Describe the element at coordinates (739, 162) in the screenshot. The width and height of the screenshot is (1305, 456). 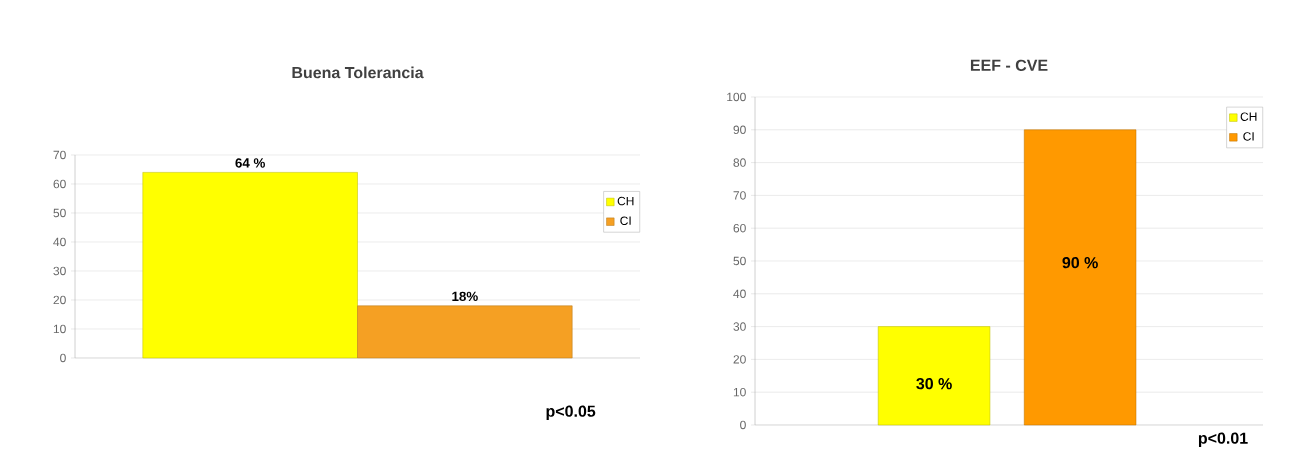
I see `y-tick-label: 80` at that location.